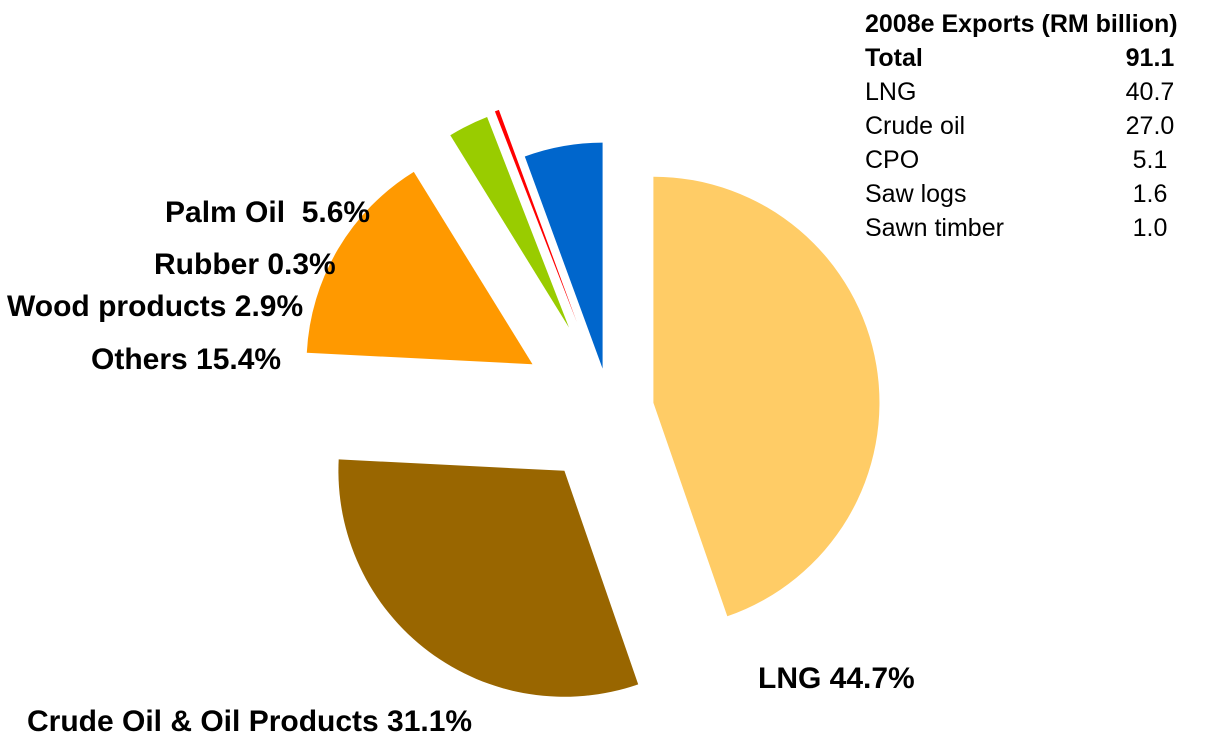 This screenshot has width=1221, height=741. I want to click on row-value: 1.0, so click(1150, 228).